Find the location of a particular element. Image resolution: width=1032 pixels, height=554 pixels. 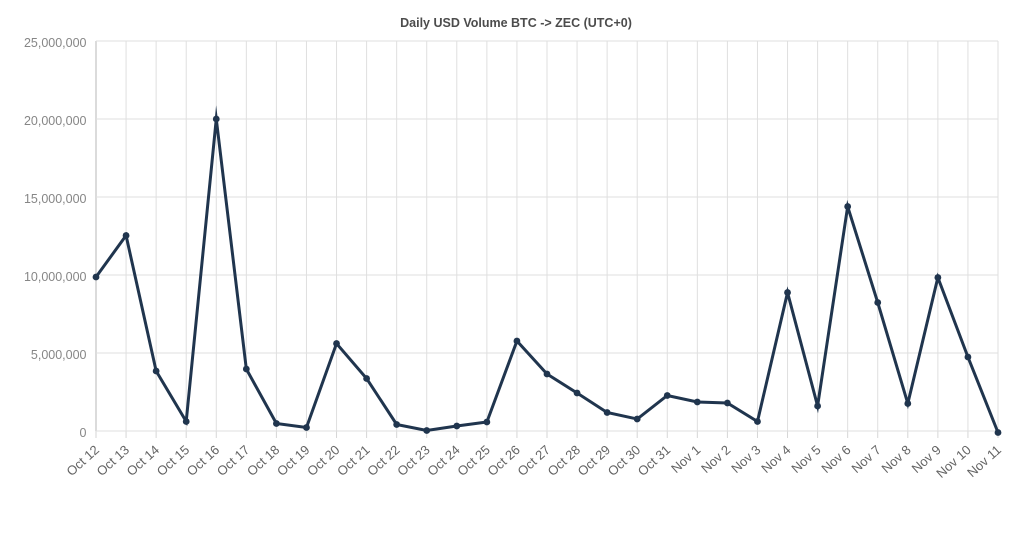

svg-text: 5,000,000 is located at coordinates (59, 355).